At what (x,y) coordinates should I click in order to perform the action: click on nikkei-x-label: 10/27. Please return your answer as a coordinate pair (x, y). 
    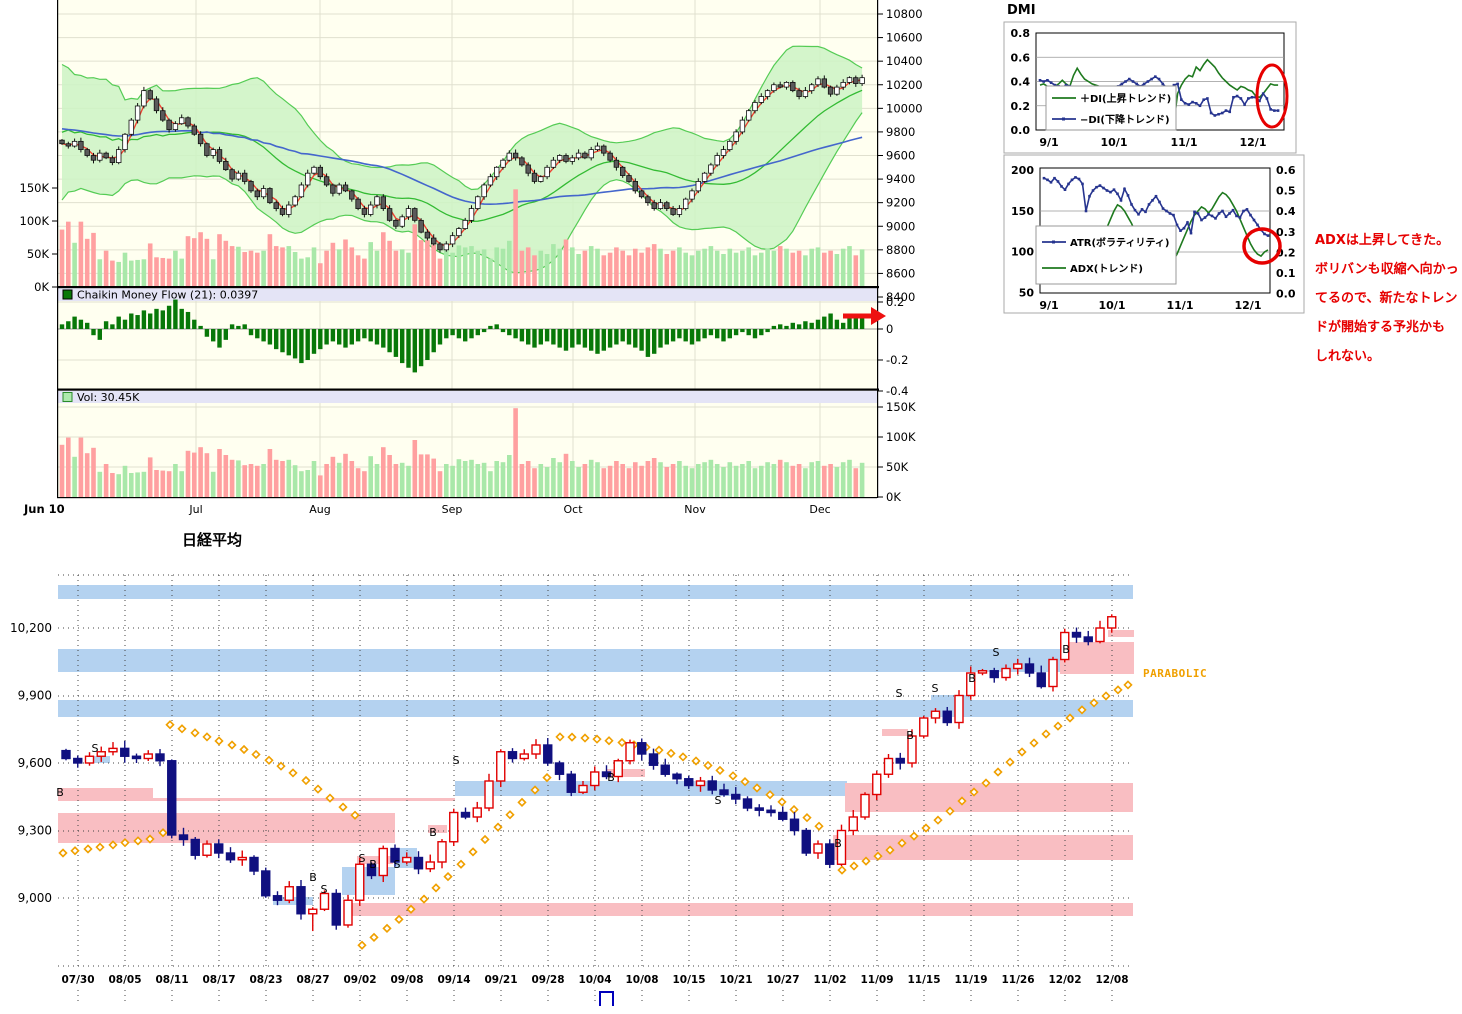
    Looking at the image, I should click on (782, 980).